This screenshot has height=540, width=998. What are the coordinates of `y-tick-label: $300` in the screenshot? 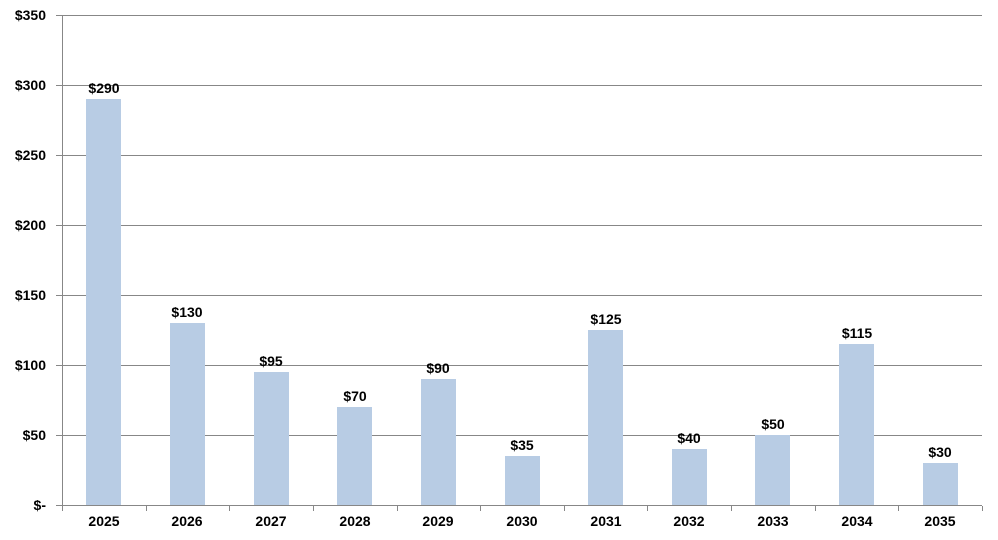 It's located at (30, 85).